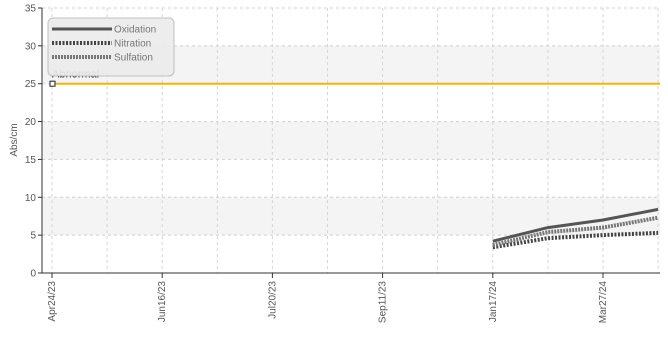  What do you see at coordinates (33, 236) in the screenshot?
I see `y-tick-label: 5` at bounding box center [33, 236].